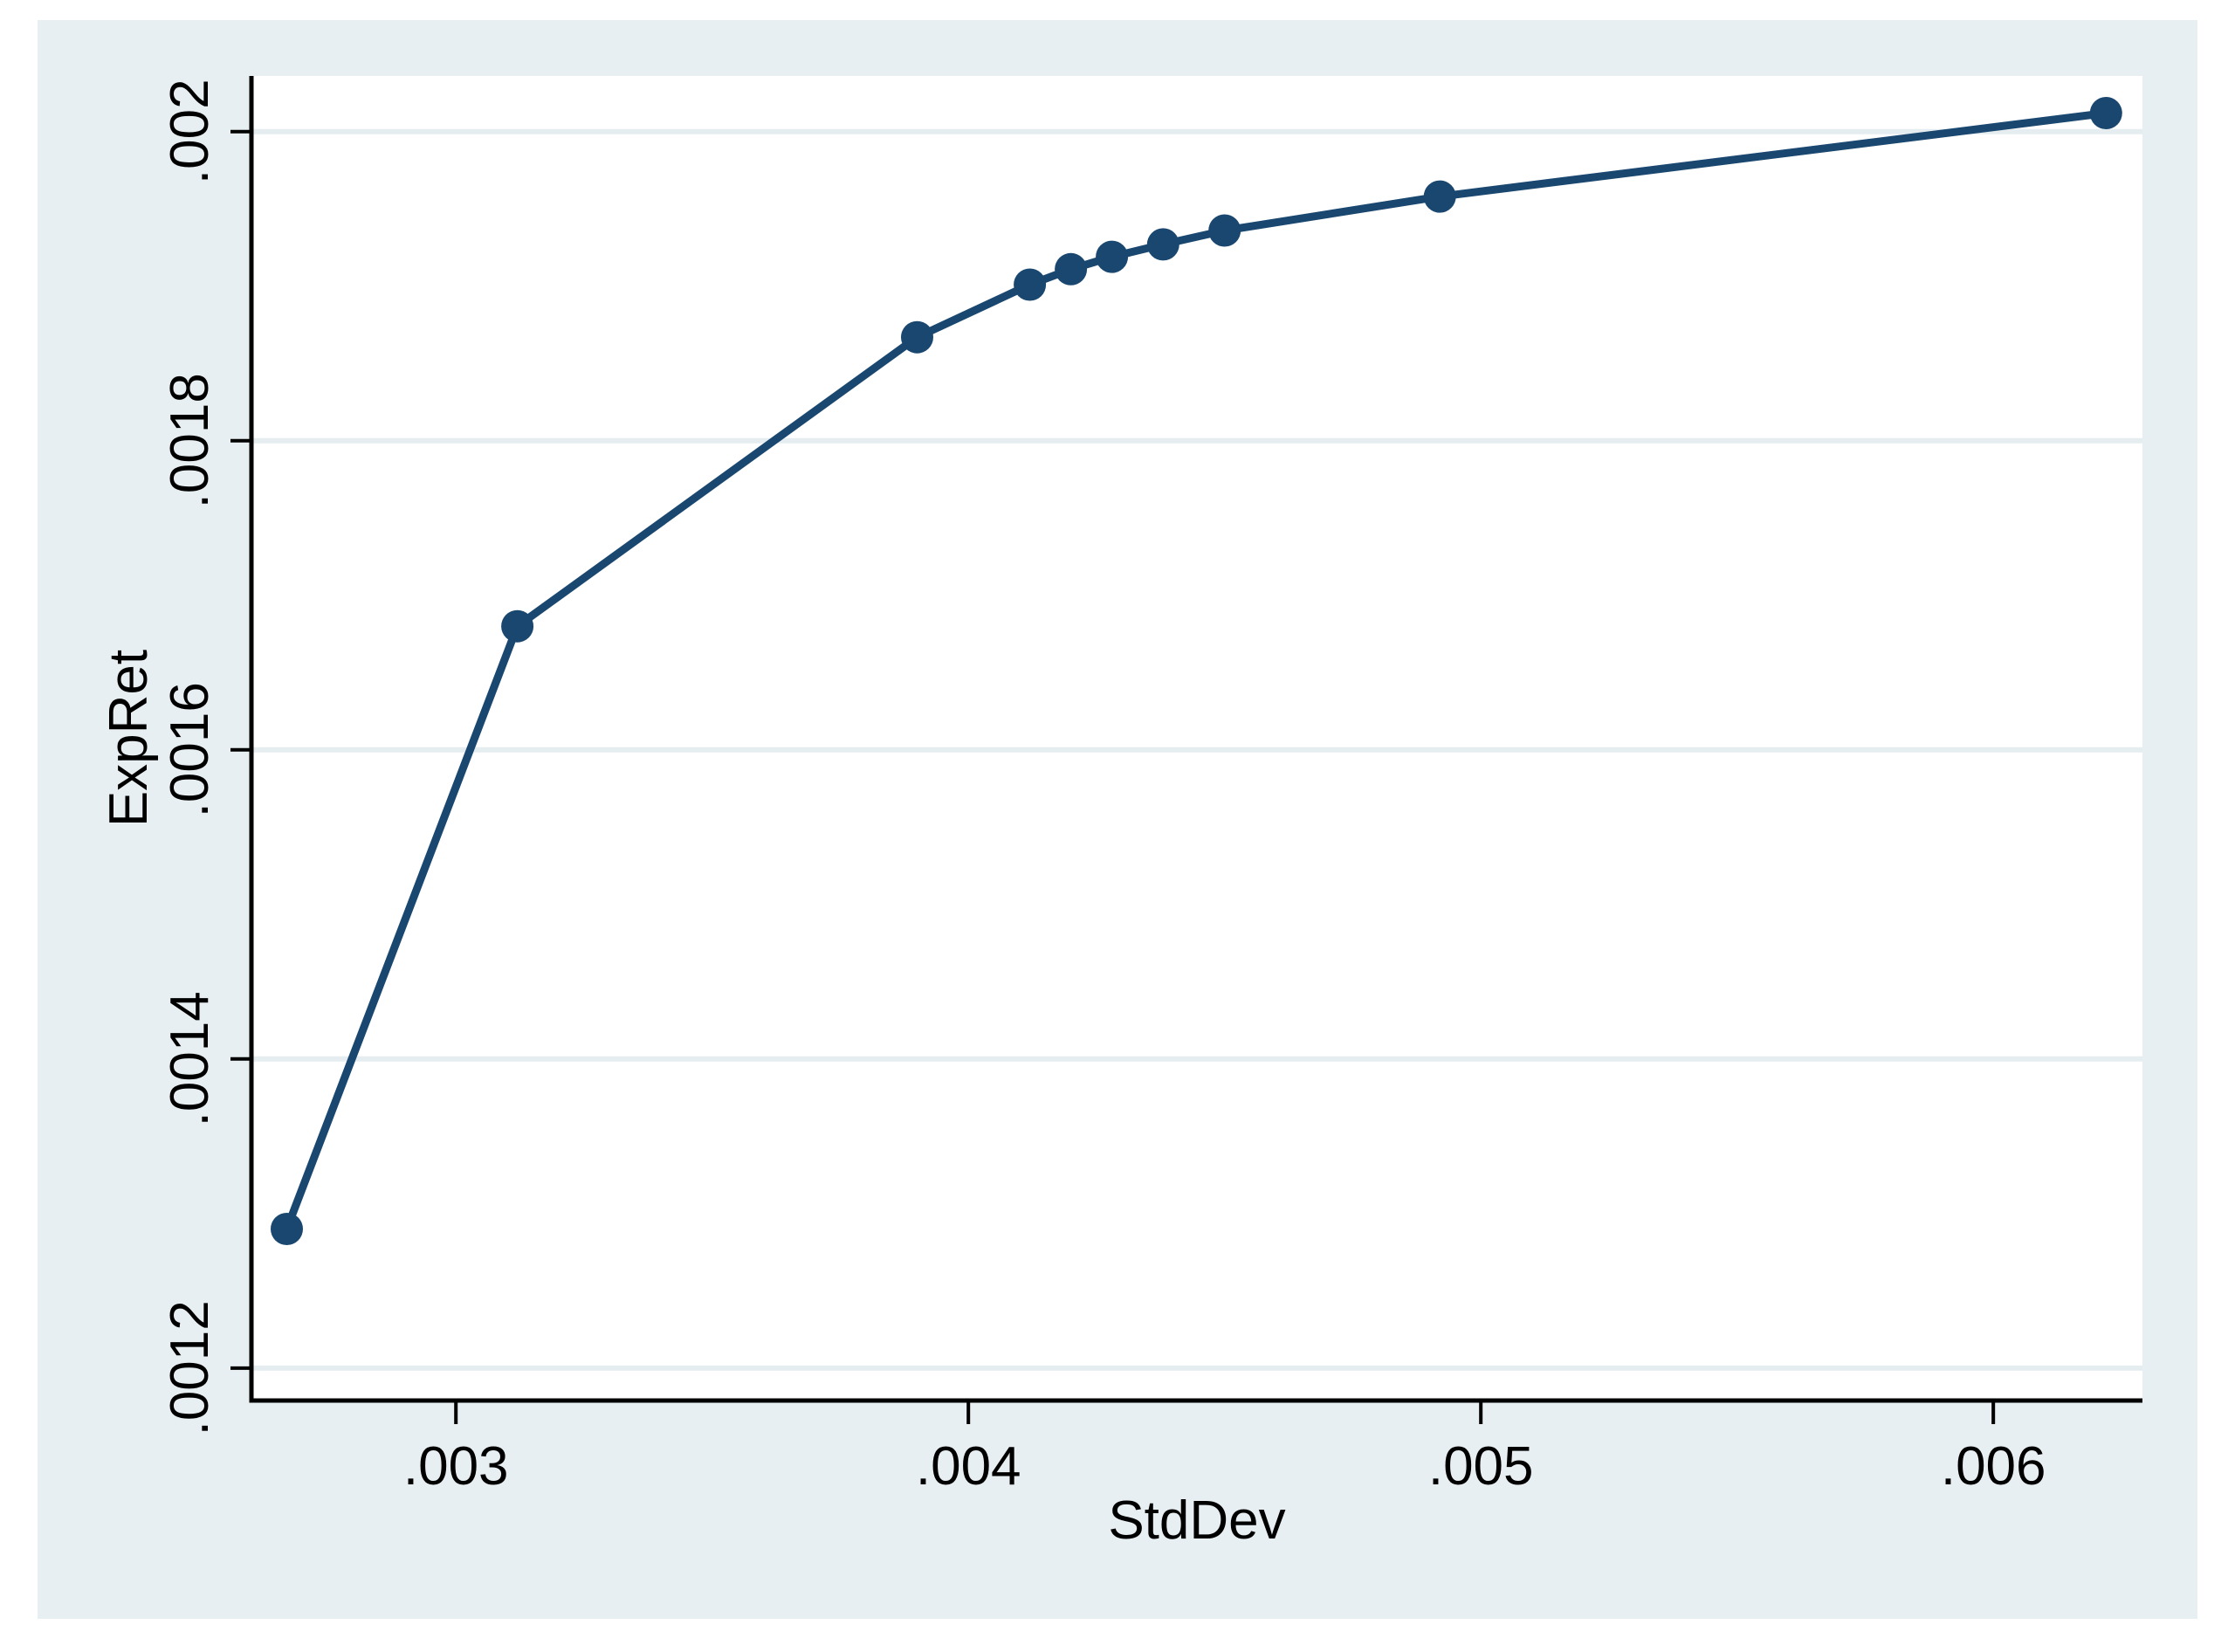 This screenshot has width=2228, height=1652. Describe the element at coordinates (129, 738) in the screenshot. I see `y-axis-title: ExpRet` at that location.